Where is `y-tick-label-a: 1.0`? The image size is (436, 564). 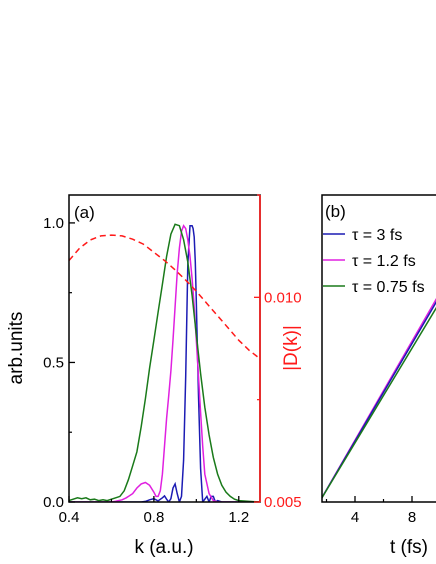
y-tick-label-a: 1.0 is located at coordinates (53, 223).